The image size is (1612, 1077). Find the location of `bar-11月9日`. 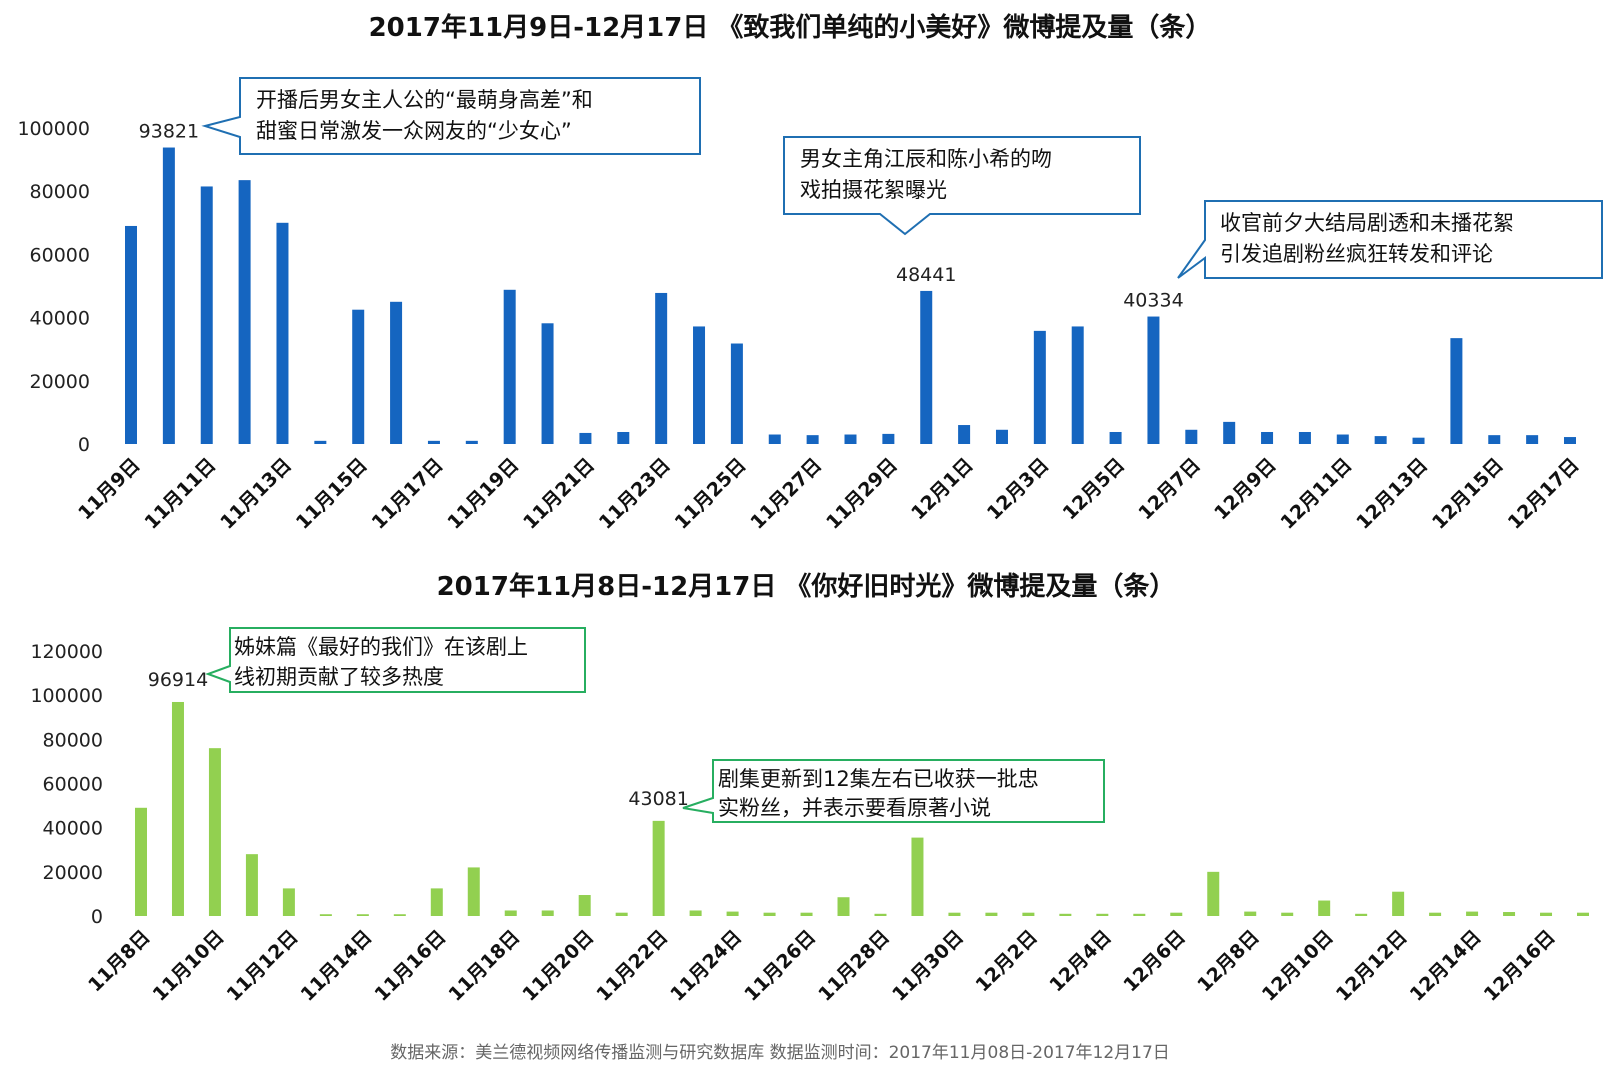

bar-11月9日 is located at coordinates (131, 334).